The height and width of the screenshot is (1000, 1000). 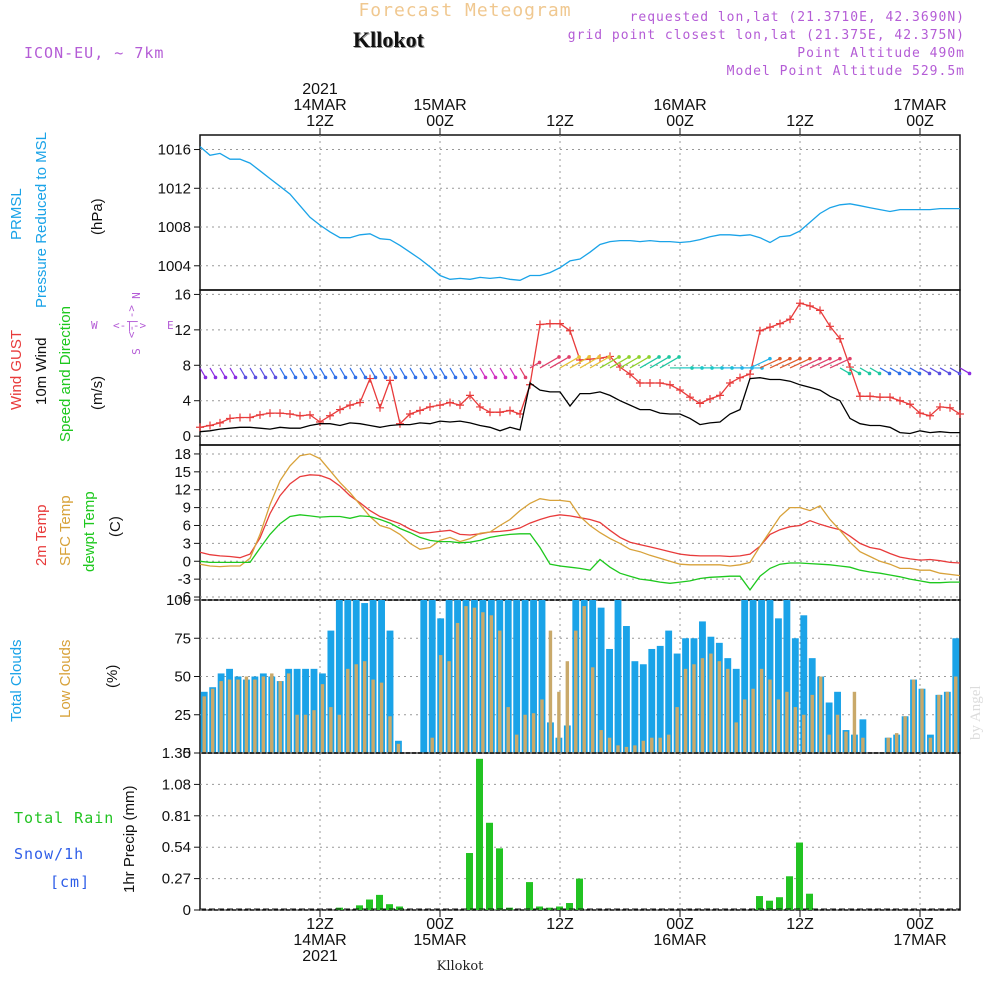 What do you see at coordinates (680, 924) in the screenshot?
I see `bottom-time-label: 00Z` at bounding box center [680, 924].